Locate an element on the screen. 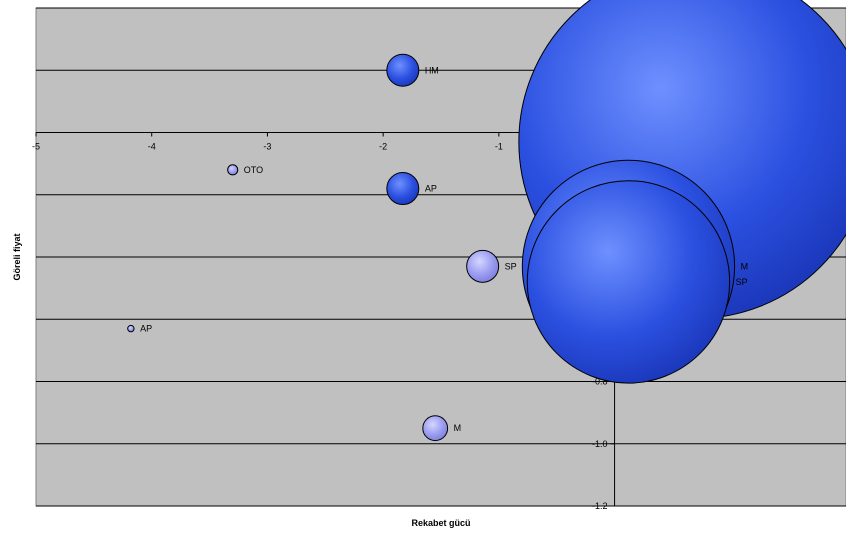  y-tick-label: -0.8 is located at coordinates (600, 382).